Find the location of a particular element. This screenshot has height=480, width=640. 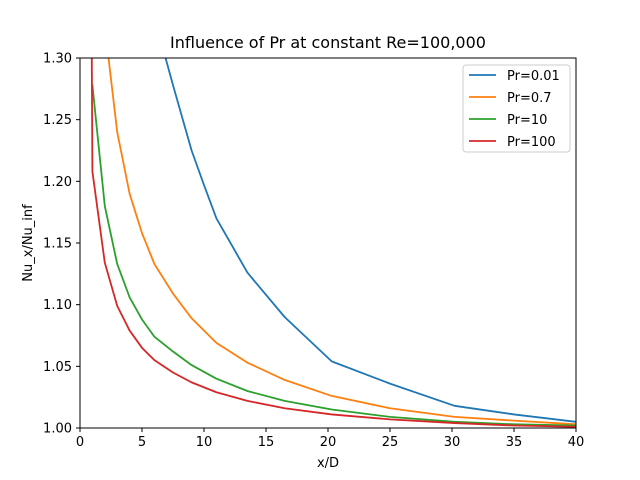

x-tick-label: 30 is located at coordinates (452, 442).